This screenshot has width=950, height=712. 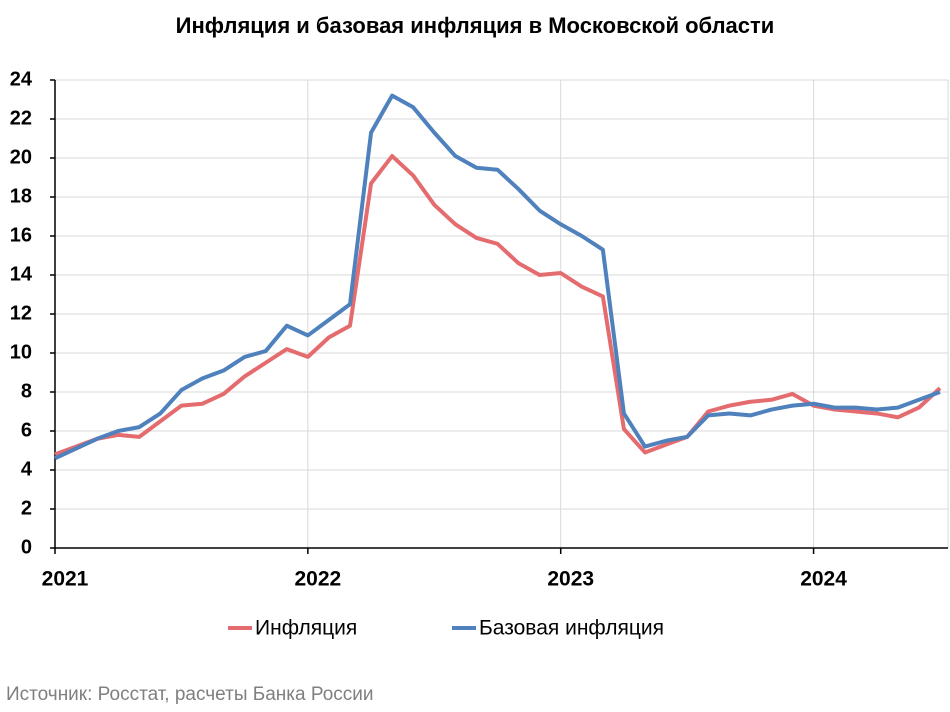 What do you see at coordinates (26, 430) in the screenshot?
I see `y-tick-label: 6` at bounding box center [26, 430].